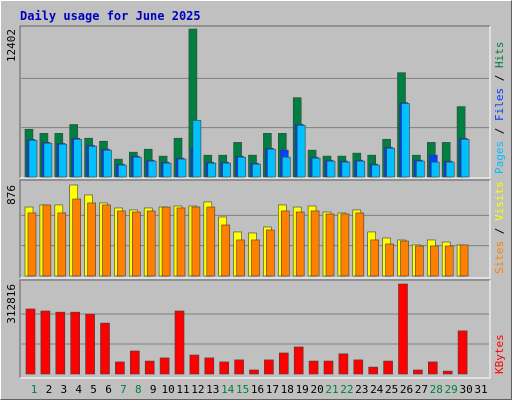 The height and width of the screenshot is (400, 512). What do you see at coordinates (465, 389) in the screenshot?
I see `x-tick-label: 30` at bounding box center [465, 389].